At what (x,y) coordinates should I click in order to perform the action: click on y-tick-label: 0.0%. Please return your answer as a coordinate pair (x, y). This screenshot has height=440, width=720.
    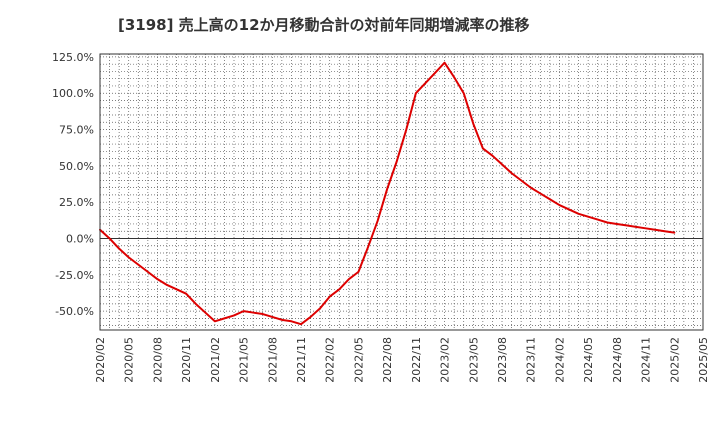
    Looking at the image, I should click on (80, 238).